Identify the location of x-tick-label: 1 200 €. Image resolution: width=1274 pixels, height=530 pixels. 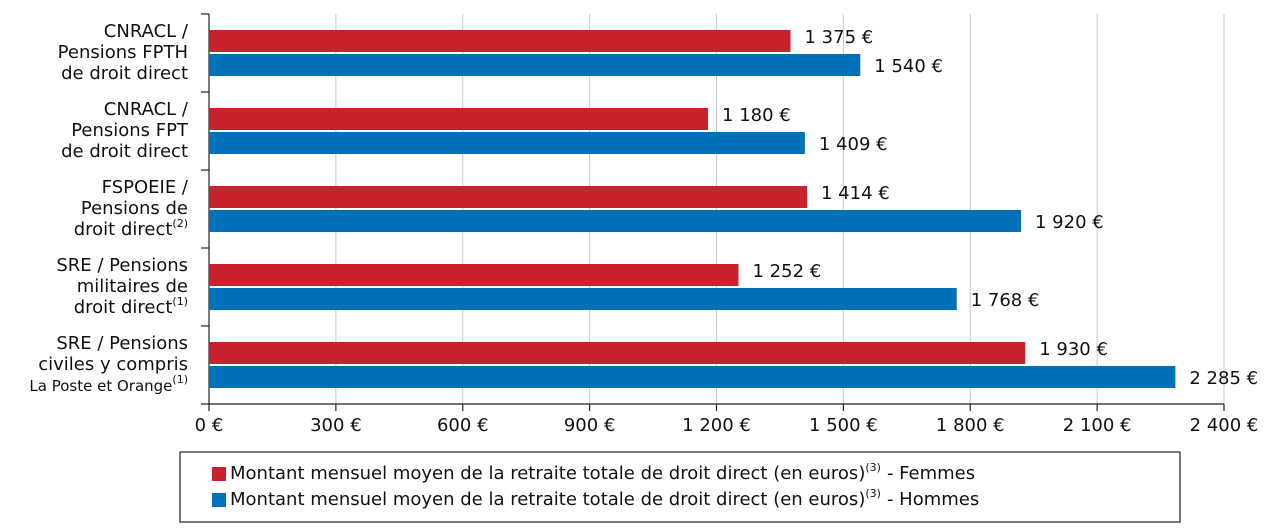
(716, 425).